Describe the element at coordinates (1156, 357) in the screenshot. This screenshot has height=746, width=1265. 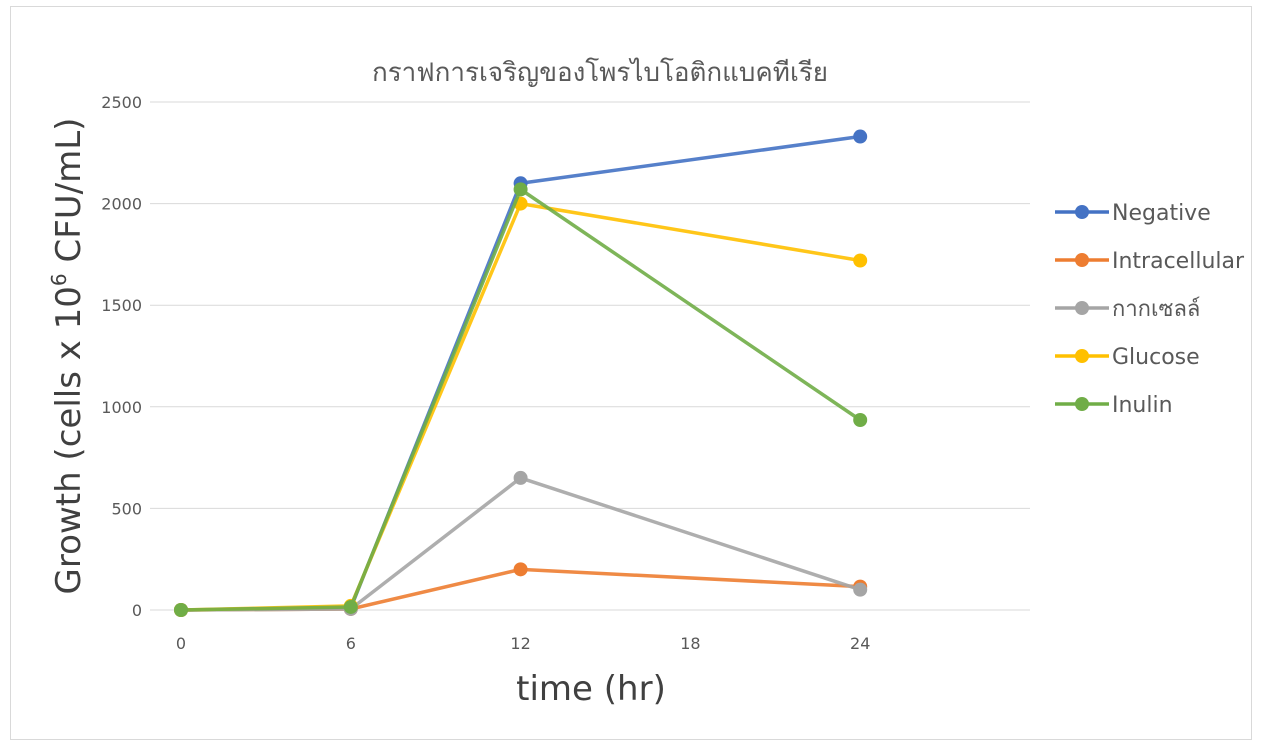
I see `legend-label: Glucose` at that location.